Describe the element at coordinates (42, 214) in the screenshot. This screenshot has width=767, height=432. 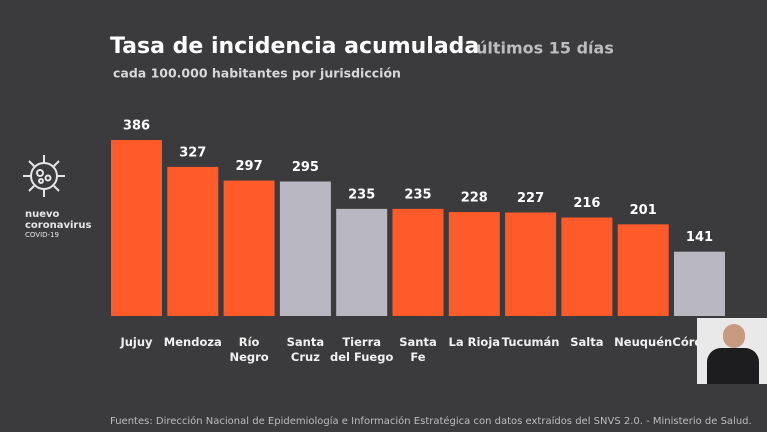
I see `logo-text: nuevo` at that location.